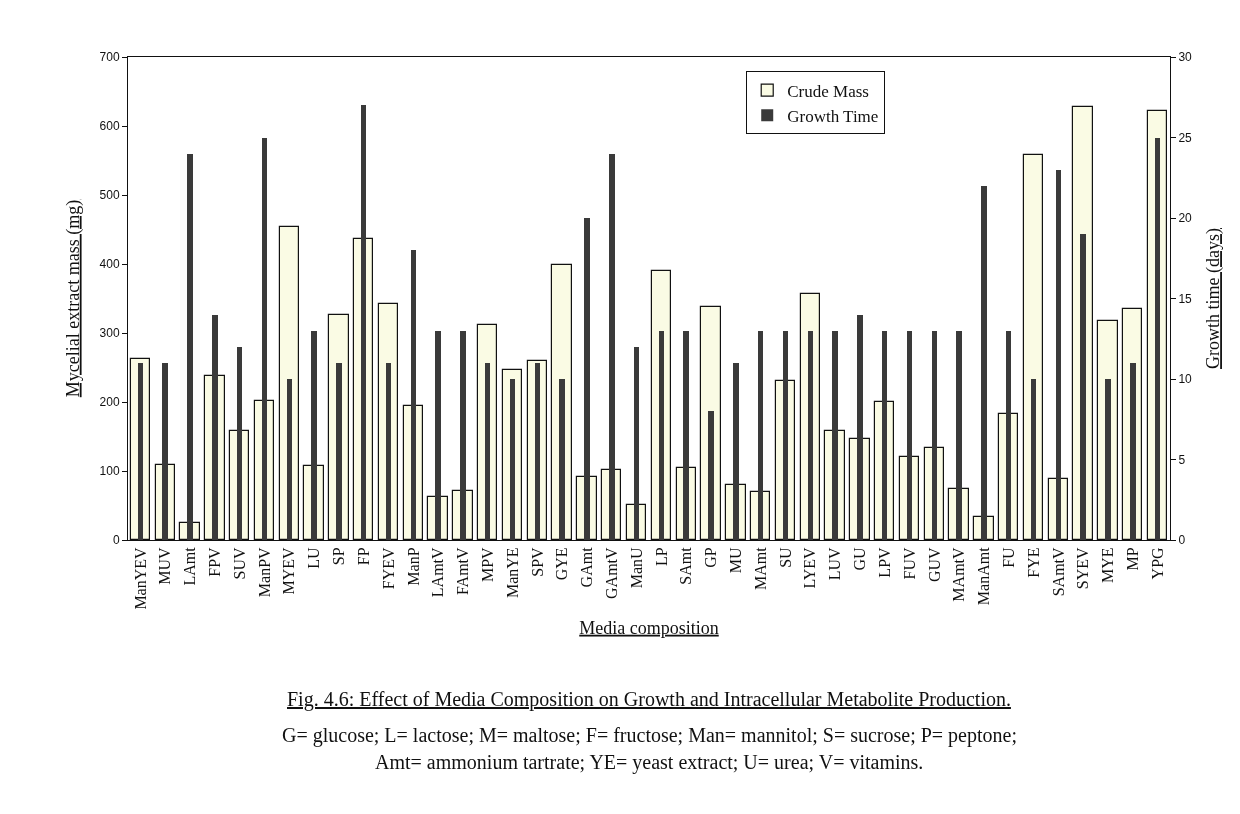  I want to click on legend-label: Crude Mass, so click(828, 91).